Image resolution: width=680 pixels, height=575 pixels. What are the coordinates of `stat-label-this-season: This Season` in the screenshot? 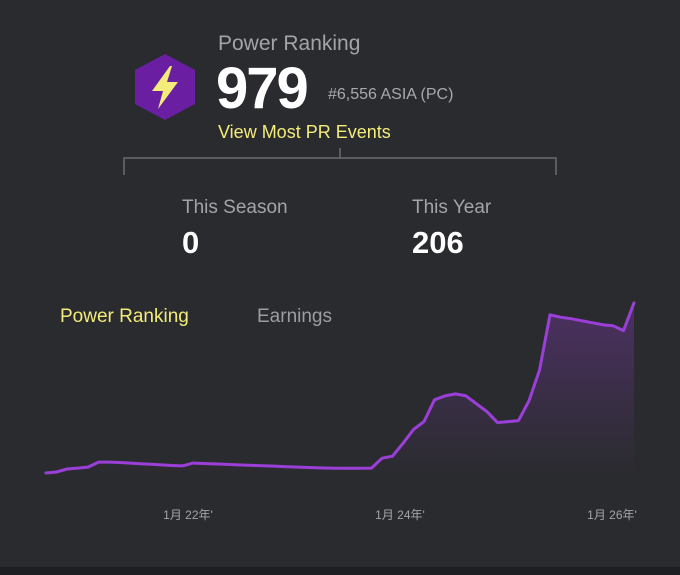 It's located at (235, 207).